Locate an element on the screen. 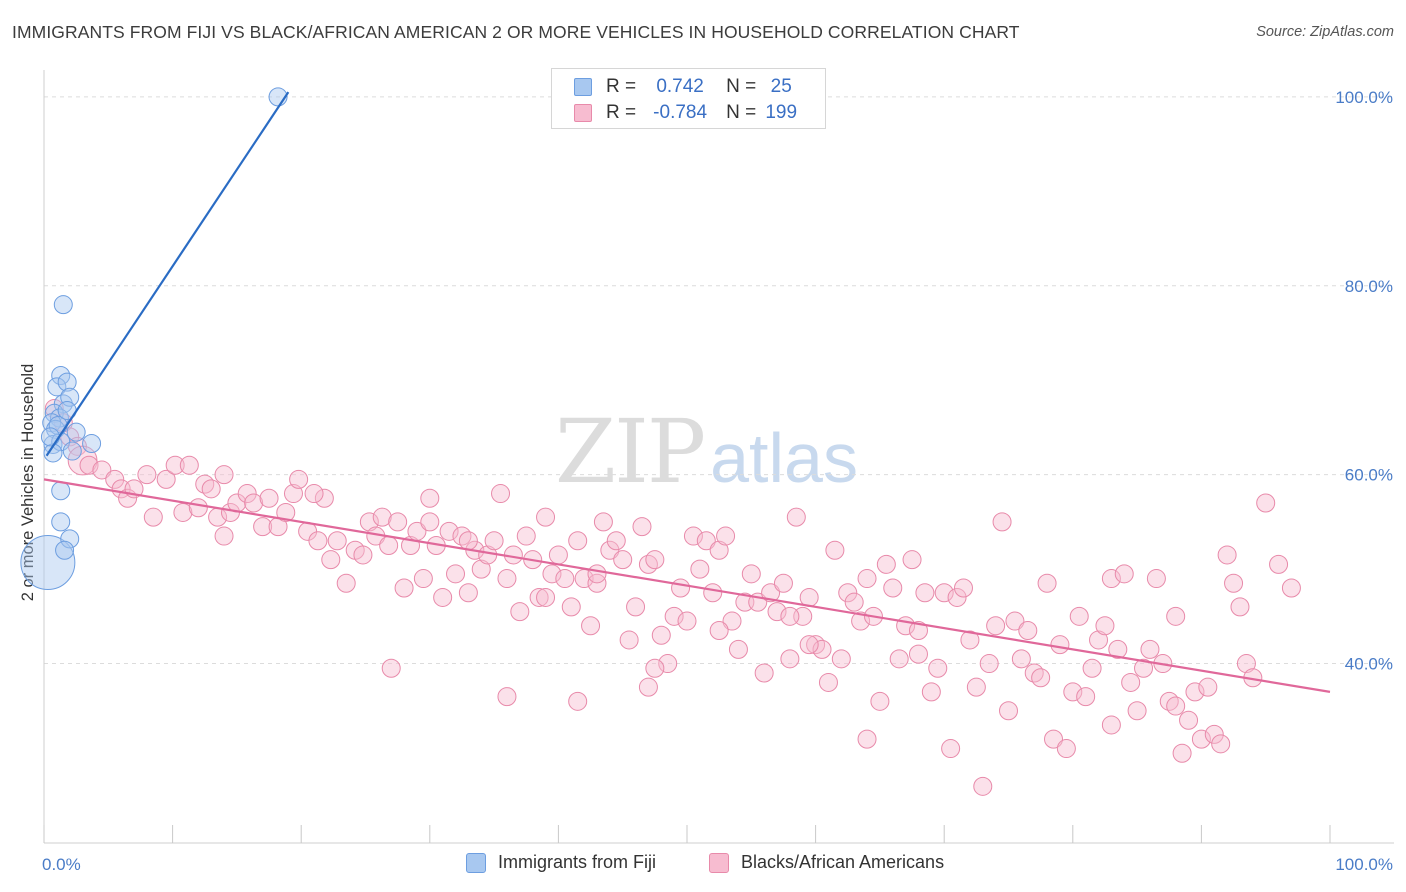 Image resolution: width=1406 pixels, height=892 pixels. legend-row-black: R = -0.784 N = 199 is located at coordinates (690, 113).